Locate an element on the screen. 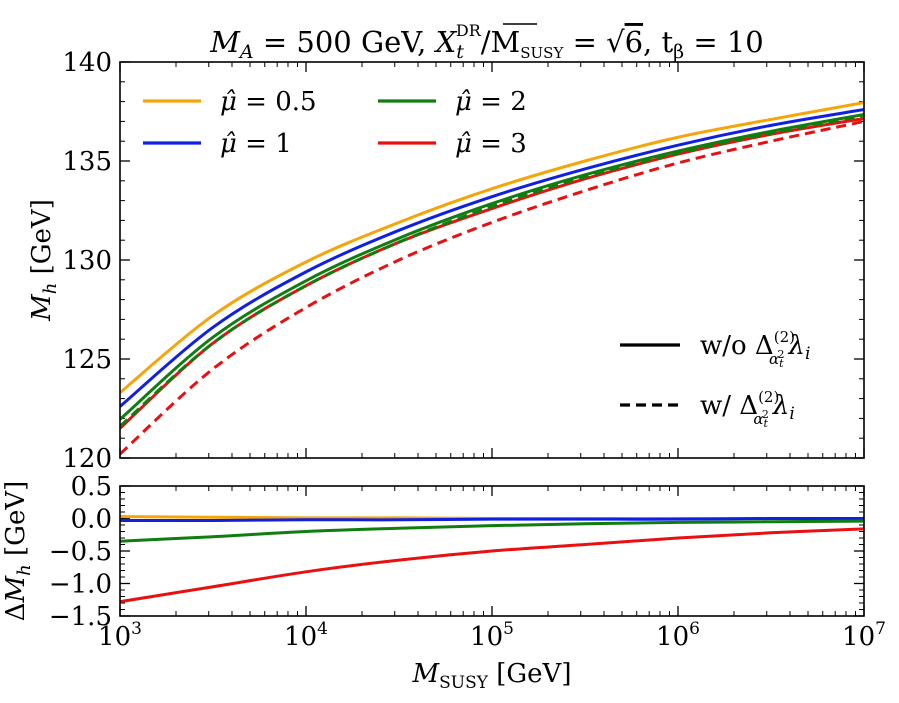  x-axis-label: MSUSY [GeV] is located at coordinates (492, 676).